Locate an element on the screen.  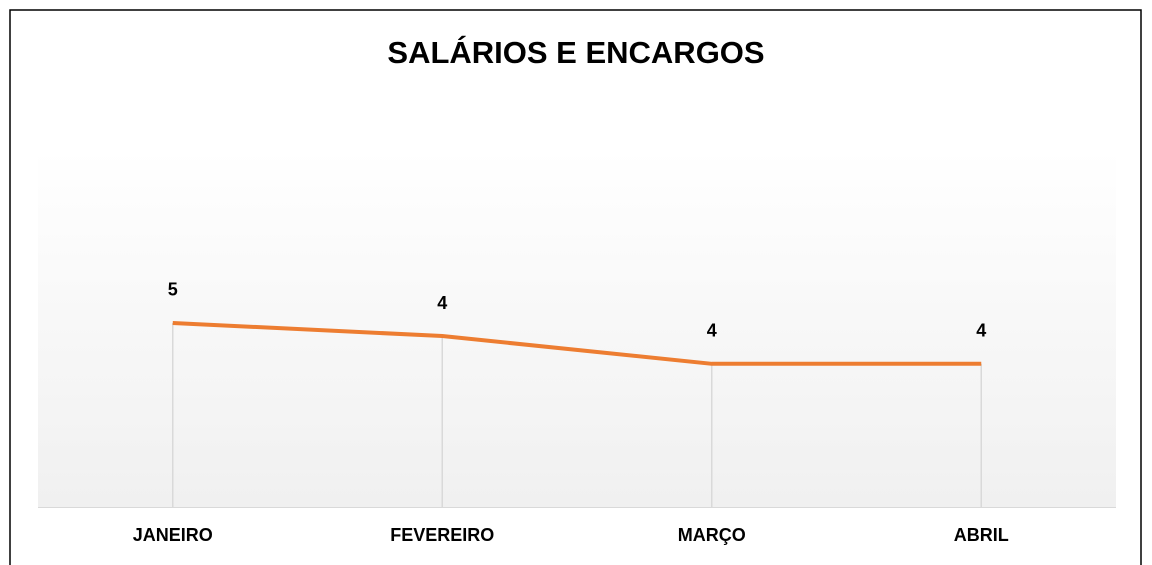
x-tick-label: MARÇO is located at coordinates (712, 535).